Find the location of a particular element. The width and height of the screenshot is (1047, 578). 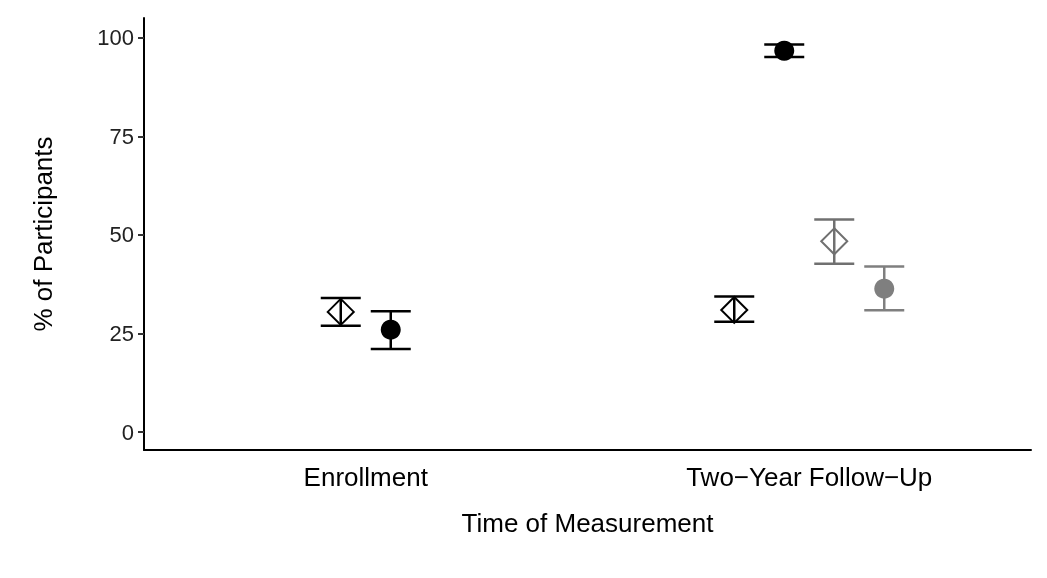

x-axis-title: Time of Measurement is located at coordinates (588, 523).